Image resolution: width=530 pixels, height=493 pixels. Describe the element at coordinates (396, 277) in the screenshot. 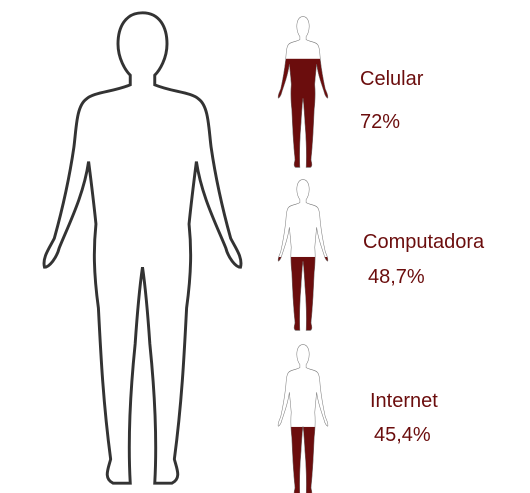

I see `value-label: 48,7%` at that location.